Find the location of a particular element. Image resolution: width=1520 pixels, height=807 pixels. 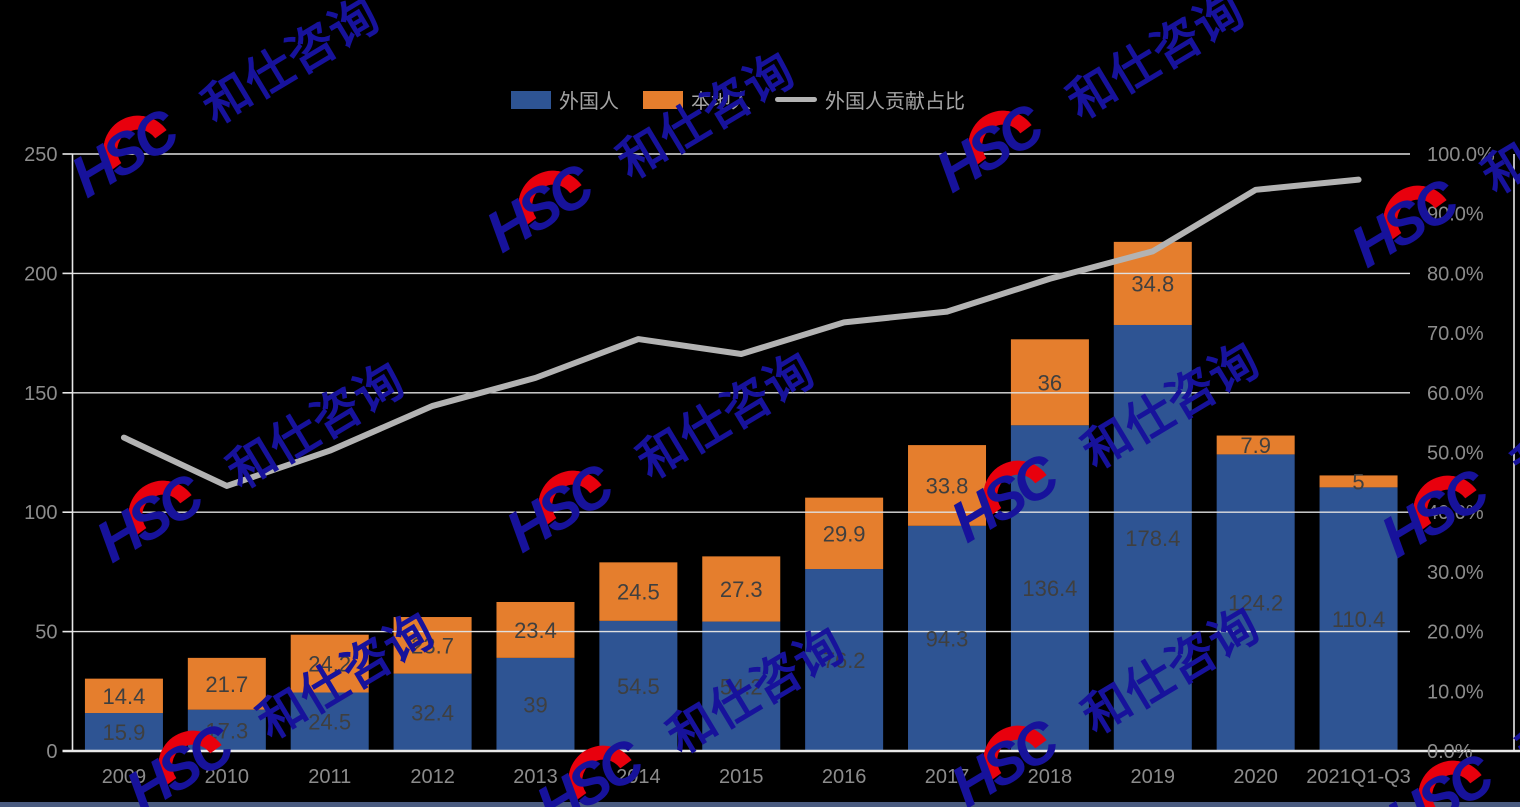

bar-label-foreigners-2009: 15.9 is located at coordinates (124, 732).